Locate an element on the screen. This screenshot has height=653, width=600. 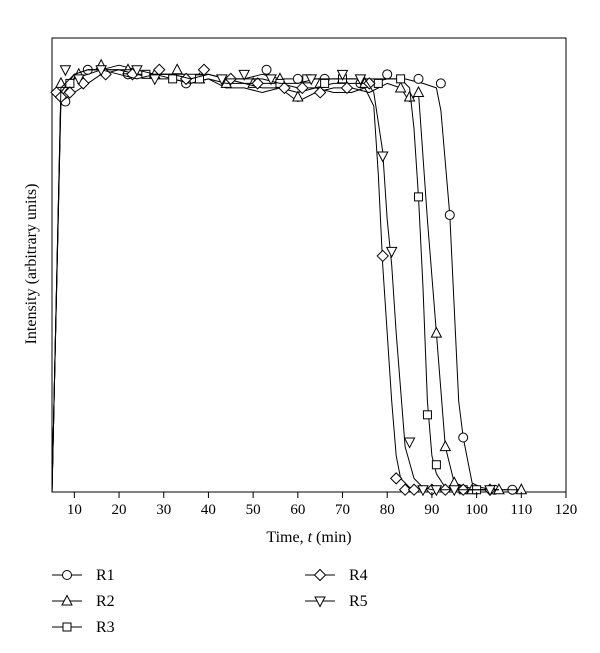
x-tick-label: 60 is located at coordinates (297, 510).